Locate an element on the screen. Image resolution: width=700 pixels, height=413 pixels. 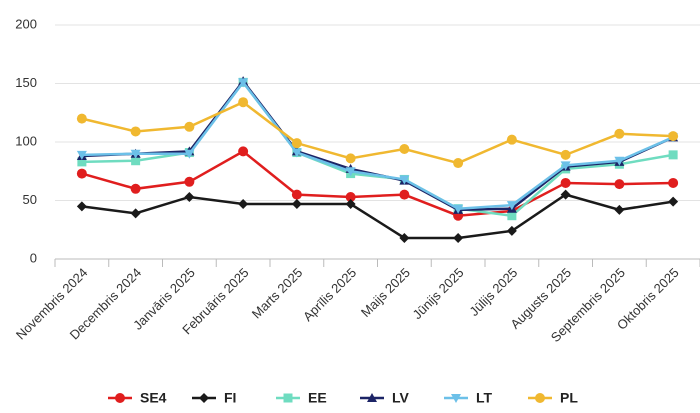
legend-label: PL is located at coordinates (569, 398).